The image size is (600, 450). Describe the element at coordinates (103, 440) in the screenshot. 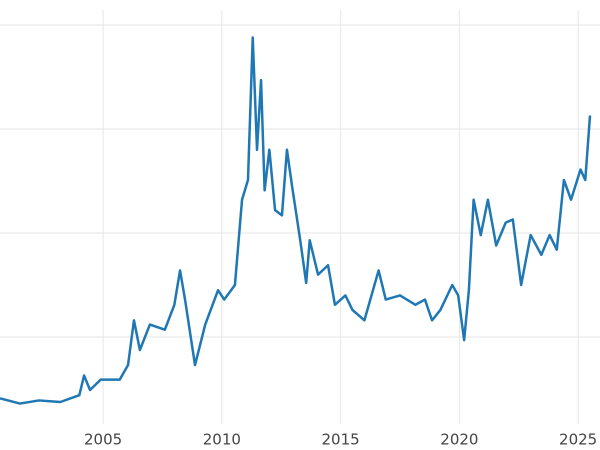

I see `x-tick-label: 2005` at that location.